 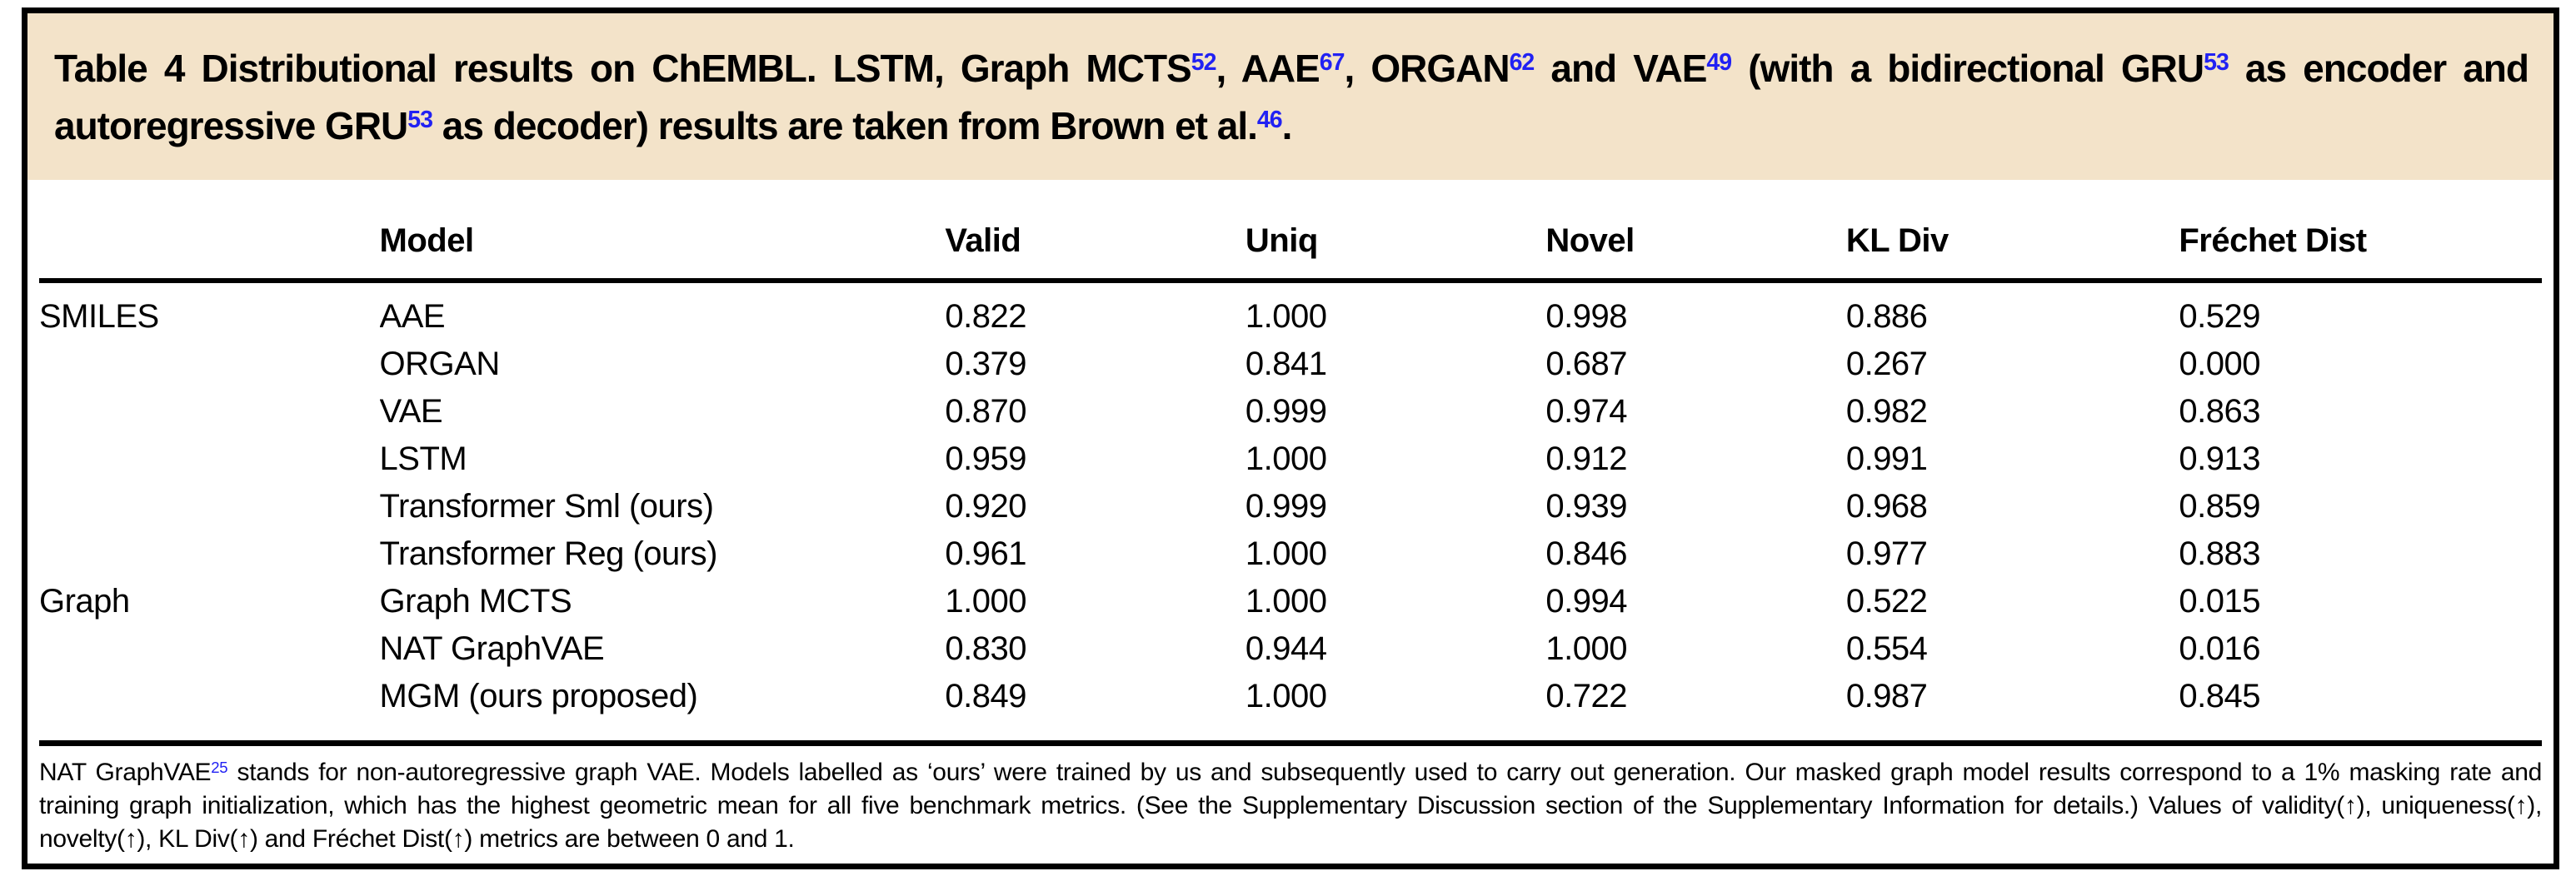 I want to click on reference-link: 49, so click(x=1719, y=62).